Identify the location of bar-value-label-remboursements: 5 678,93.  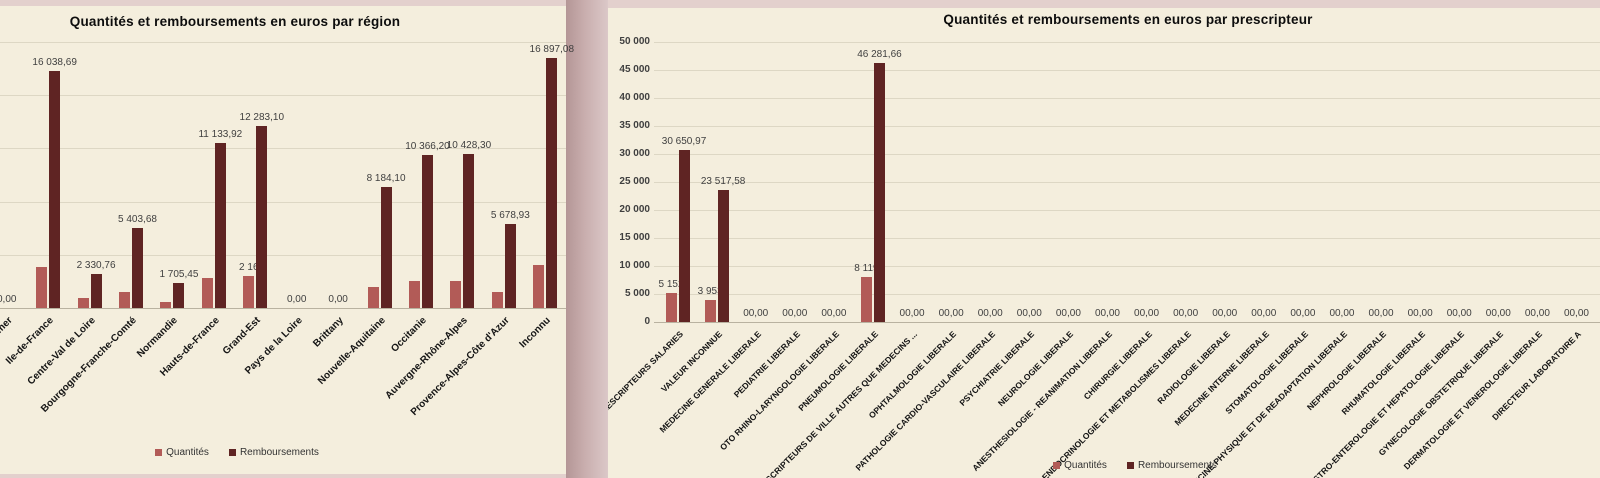
(510, 216).